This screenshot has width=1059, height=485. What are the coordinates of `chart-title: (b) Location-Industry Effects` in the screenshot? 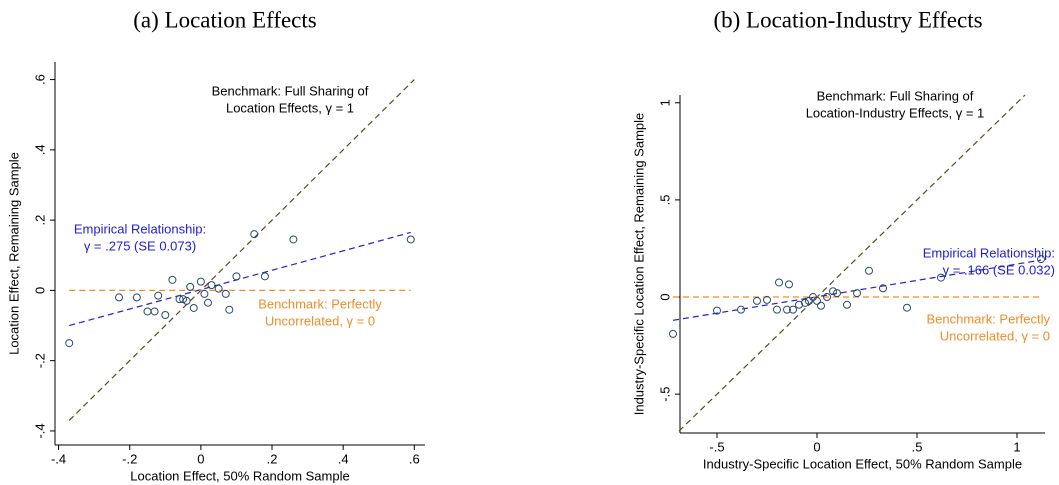 It's located at (847, 19).